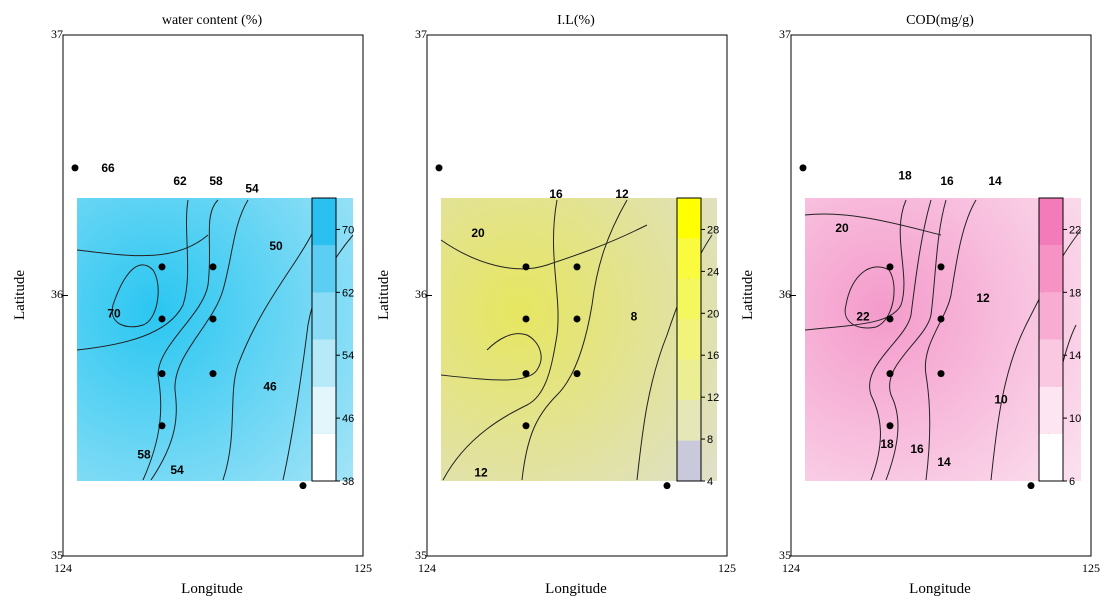  I want to click on y-tick-label: 36, so click(785, 294).